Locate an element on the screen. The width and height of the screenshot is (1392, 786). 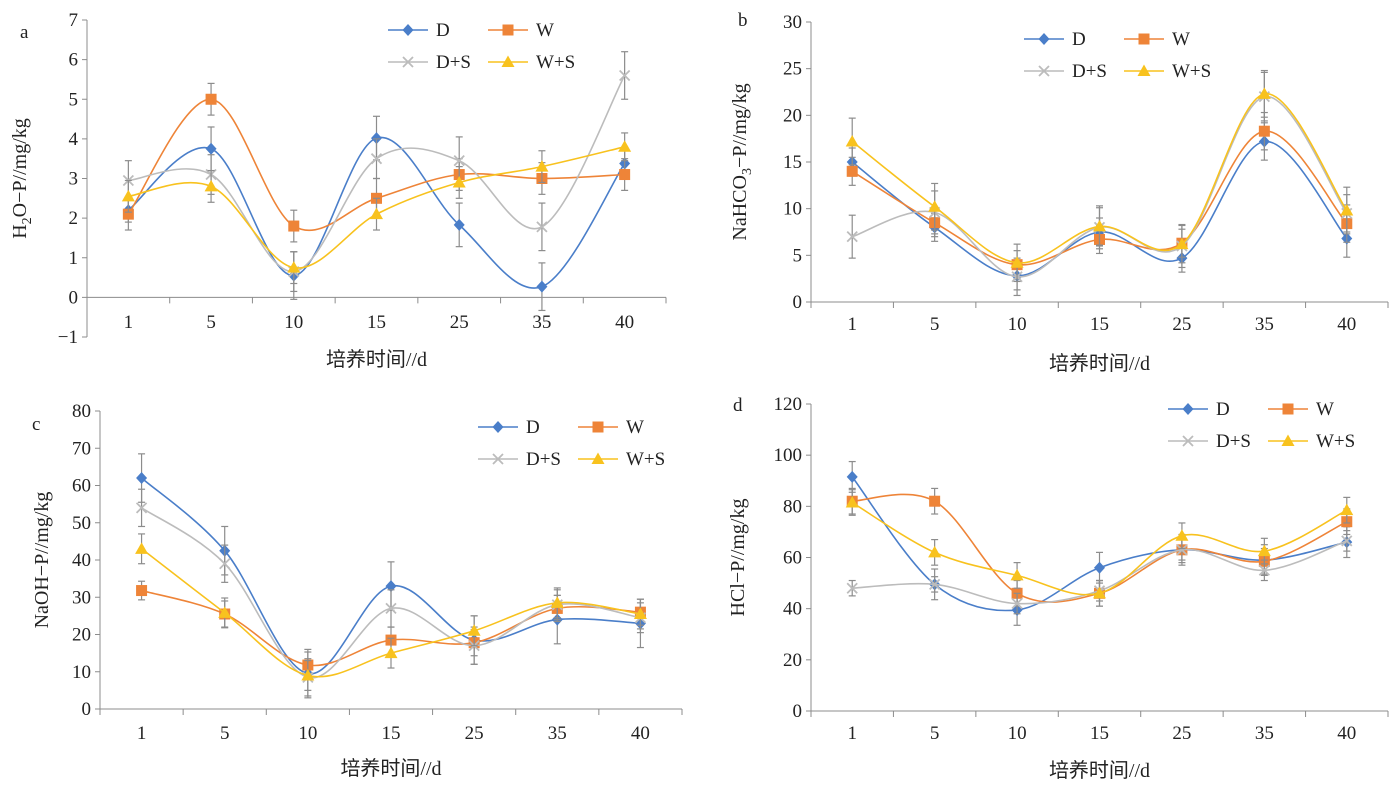
chart-a-legend-item-d-plus-s: D+S is located at coordinates (429, 62).